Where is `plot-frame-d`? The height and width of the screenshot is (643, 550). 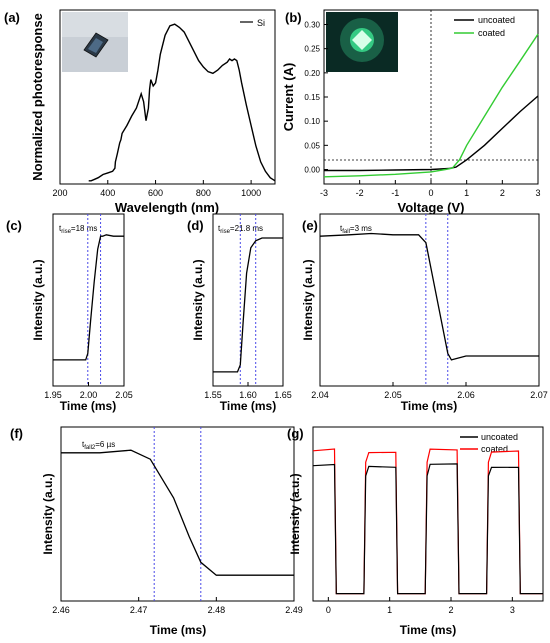 plot-frame-d is located at coordinates (248, 300).